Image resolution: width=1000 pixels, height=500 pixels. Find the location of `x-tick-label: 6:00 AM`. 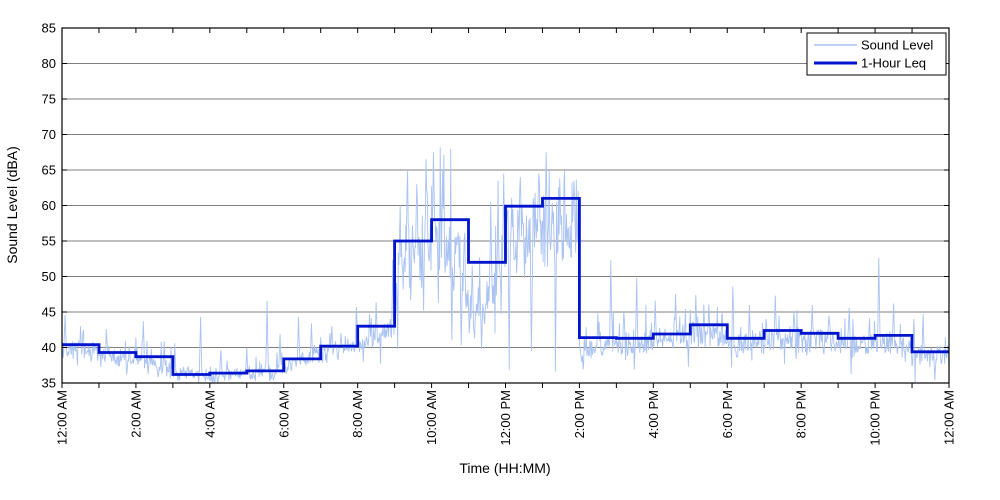

x-tick-label: 6:00 AM is located at coordinates (283, 414).